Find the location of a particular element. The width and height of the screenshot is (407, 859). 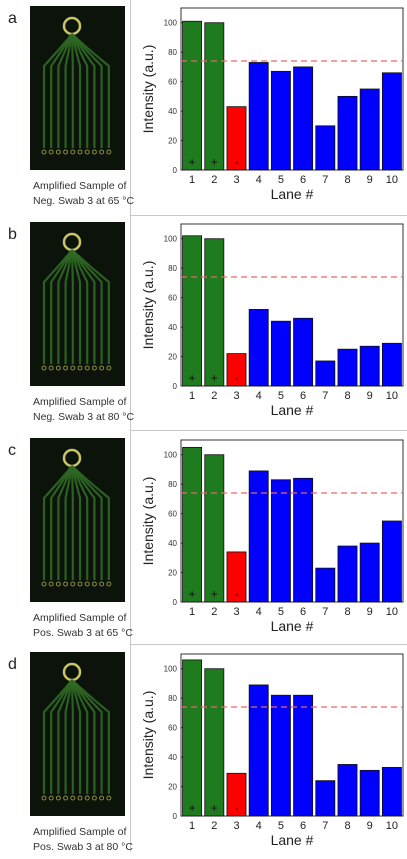

x-tick-label: 6 is located at coordinates (303, 396).